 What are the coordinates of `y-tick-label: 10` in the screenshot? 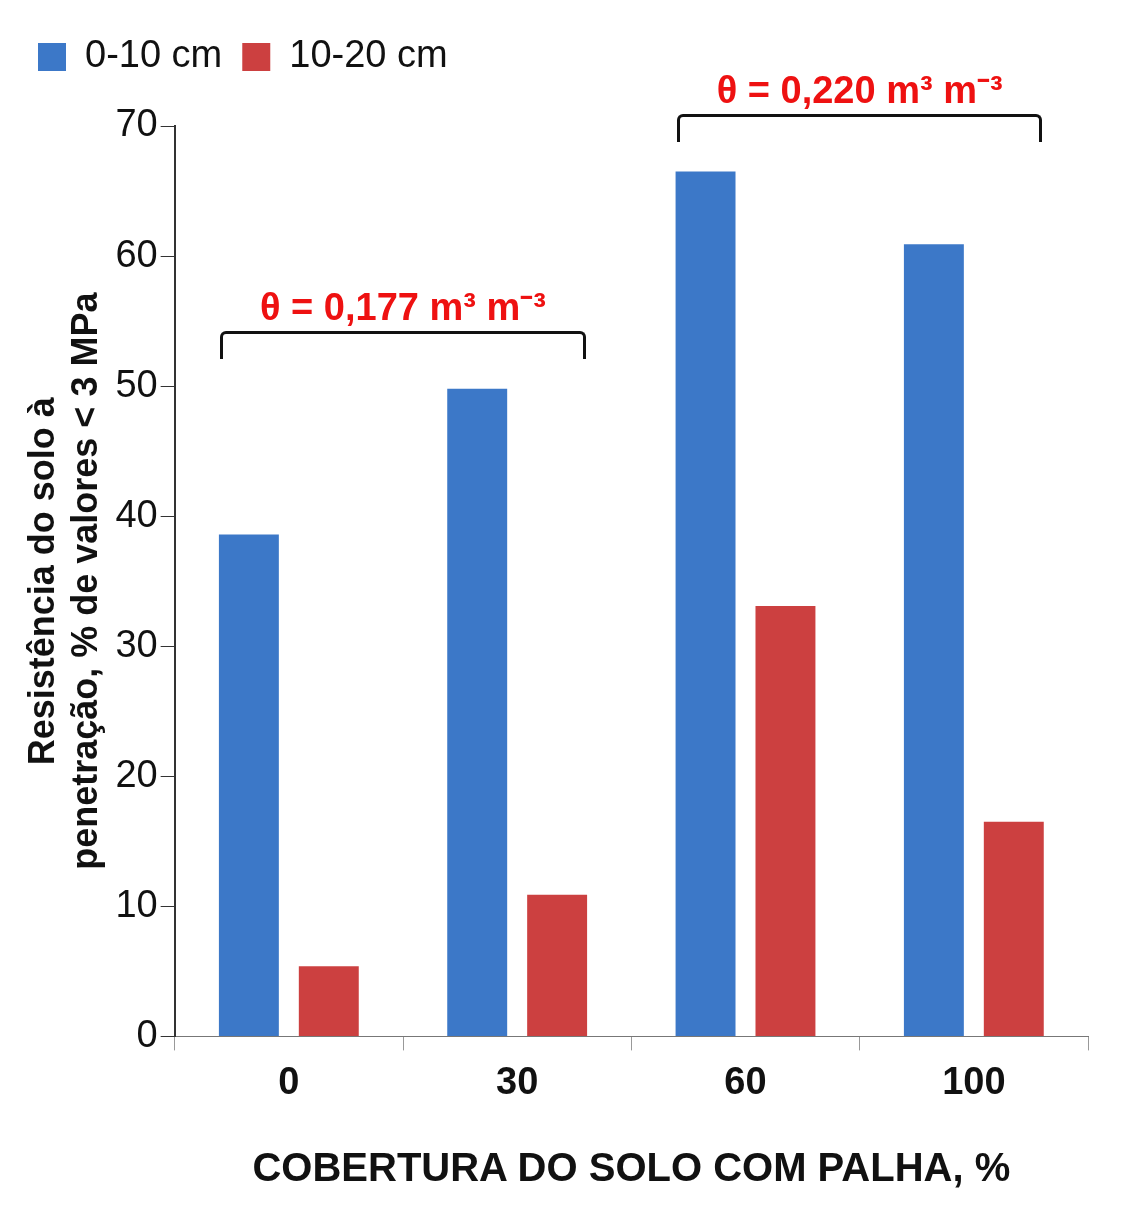 It's located at (136, 903).